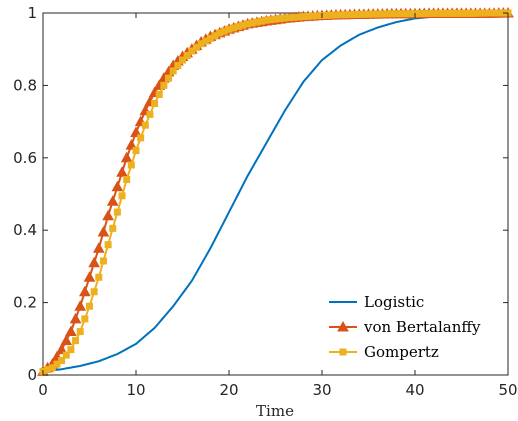 The width and height of the screenshot is (518, 421). I want to click on legend-label: von Bertalanffy, so click(422, 327).